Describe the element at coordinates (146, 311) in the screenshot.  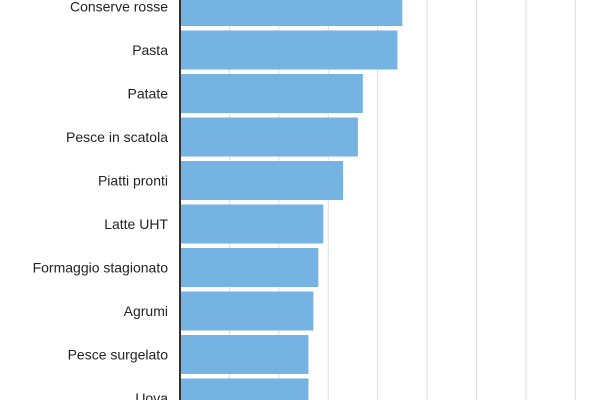
I see `category-label: Agrumi` at that location.